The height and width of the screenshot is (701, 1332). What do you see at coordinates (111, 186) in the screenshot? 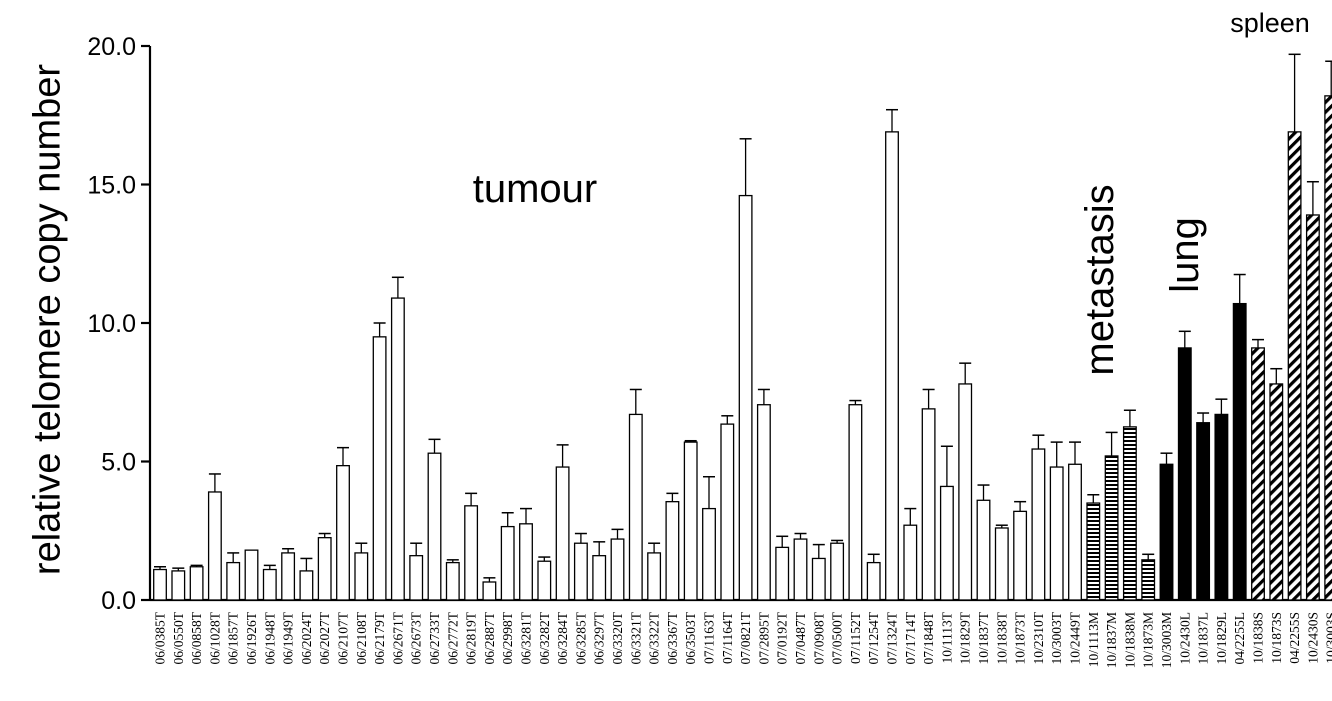
I see `y-tick-label: 15.0` at bounding box center [111, 186].